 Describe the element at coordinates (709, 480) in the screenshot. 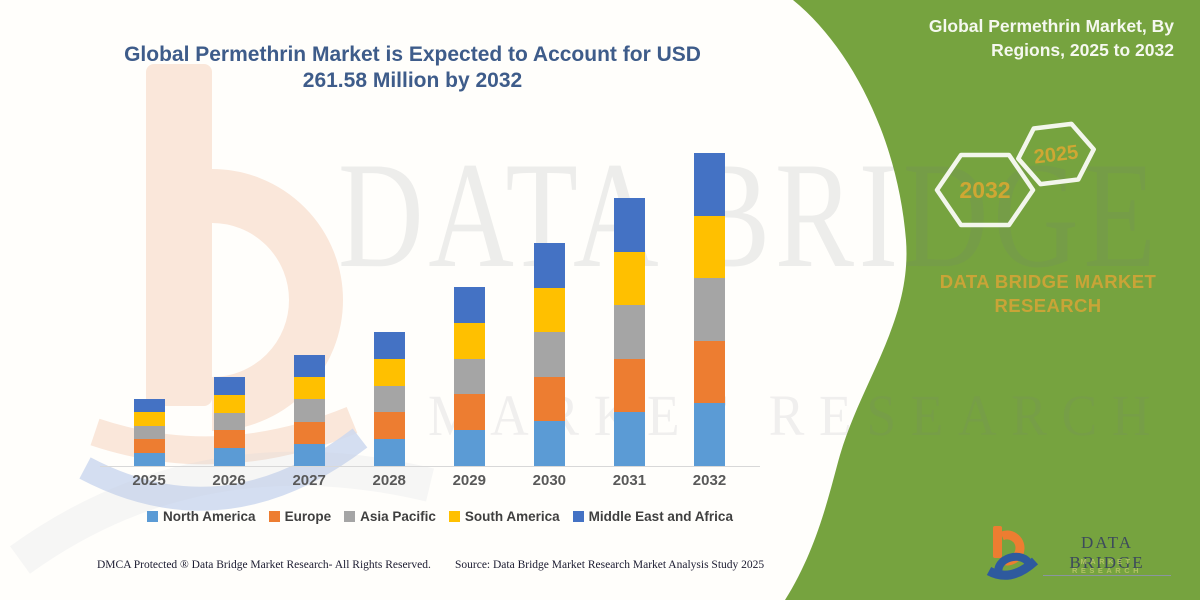

I see `x-label-2032: 2032` at that location.